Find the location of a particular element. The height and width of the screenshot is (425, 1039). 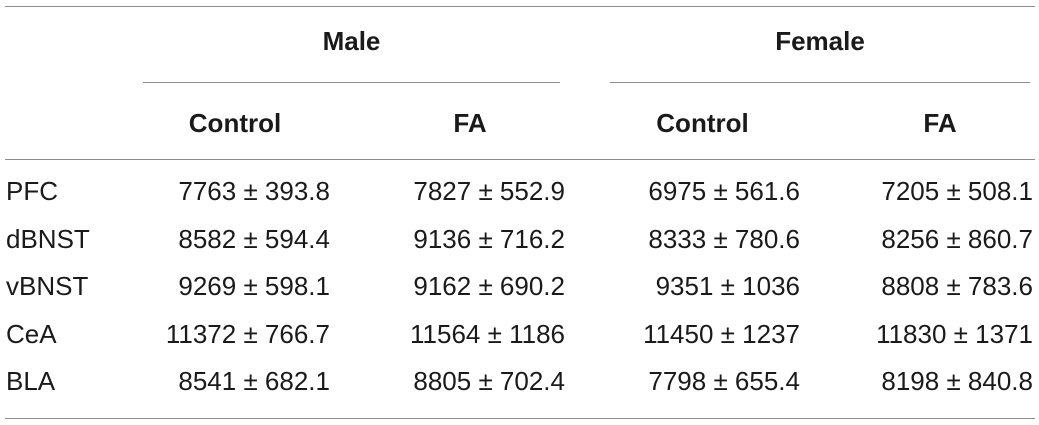

subheader-male-fa: FA is located at coordinates (470, 123).